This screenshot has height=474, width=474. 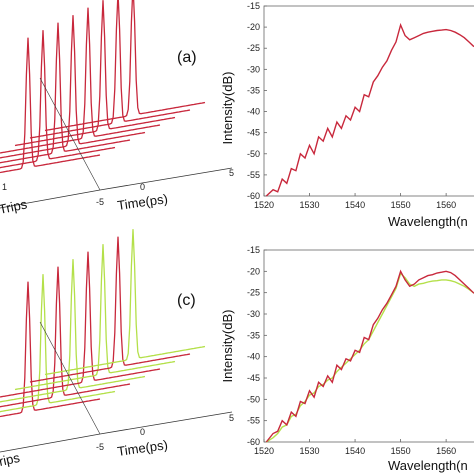 I want to click on a-xtick-m5: -5, so click(x=100, y=202).